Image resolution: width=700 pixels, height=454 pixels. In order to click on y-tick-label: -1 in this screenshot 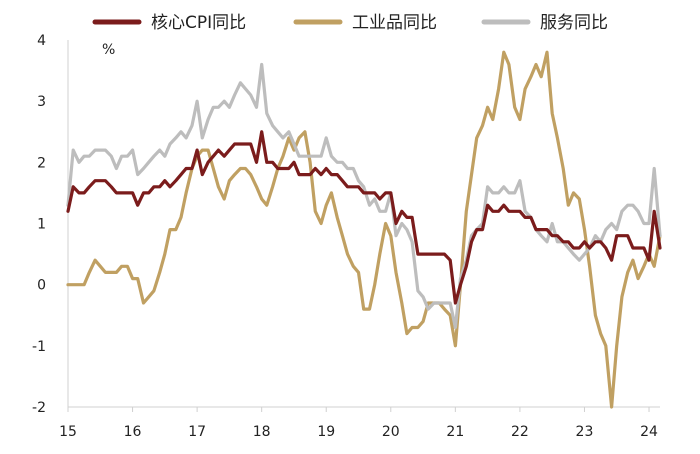, I will do `click(39, 347)`.